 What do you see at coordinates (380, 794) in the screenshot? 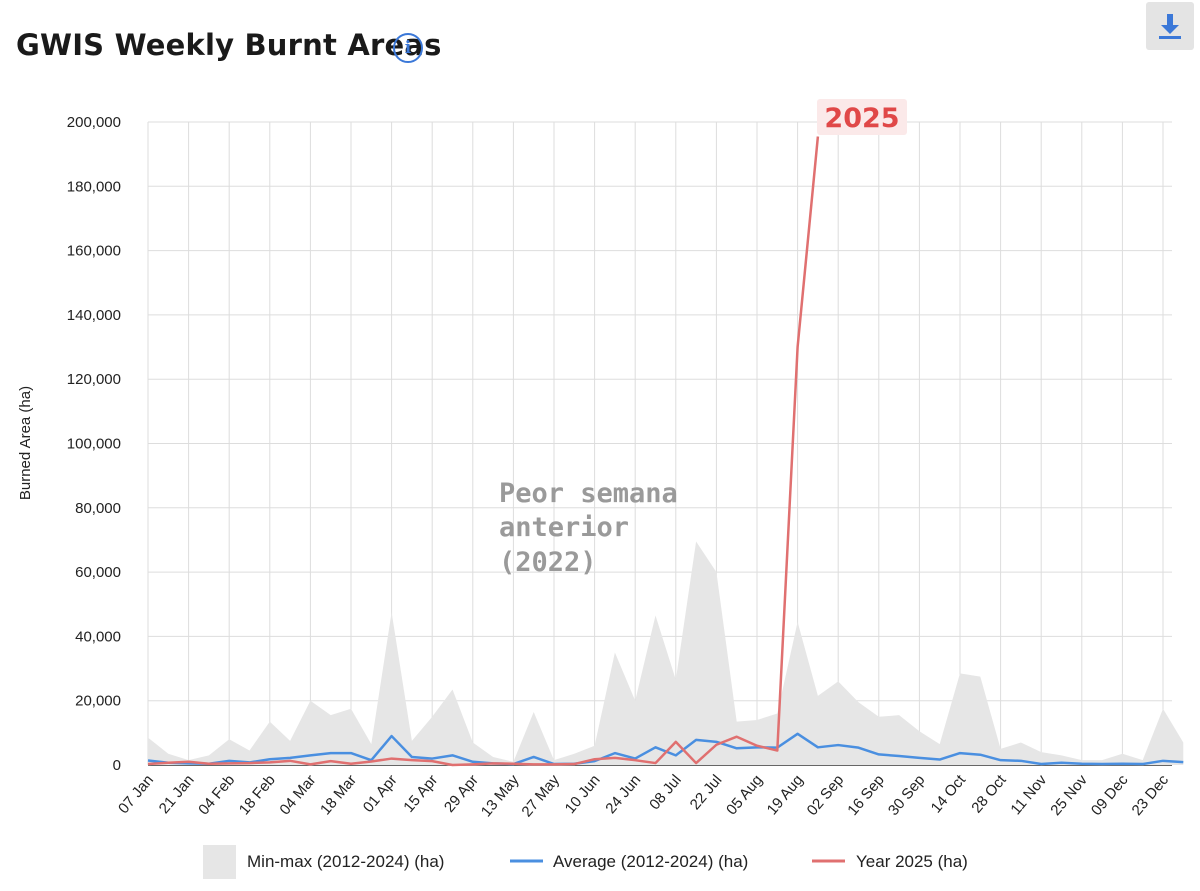
I see `x-tick-label: 01 Apr` at bounding box center [380, 794].